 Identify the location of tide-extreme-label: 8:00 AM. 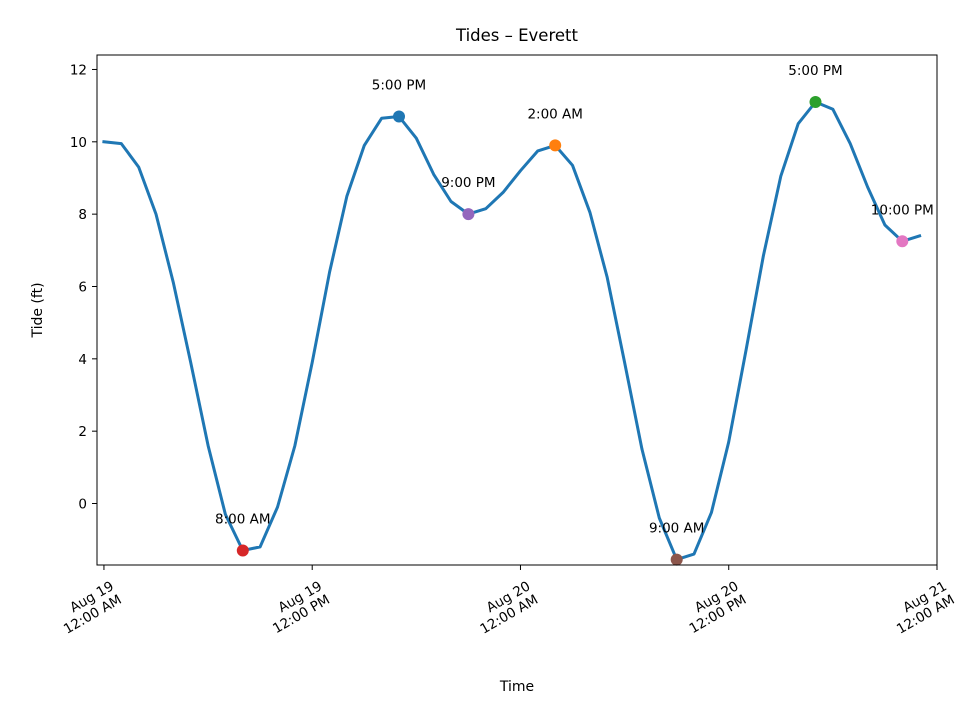
(243, 520).